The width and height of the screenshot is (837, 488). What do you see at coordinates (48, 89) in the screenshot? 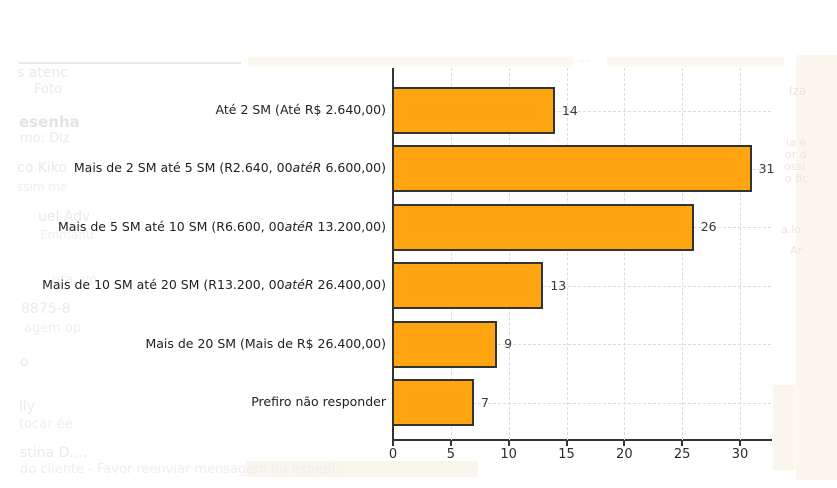
I see `ghost-text-fragment: Foto` at bounding box center [48, 89].